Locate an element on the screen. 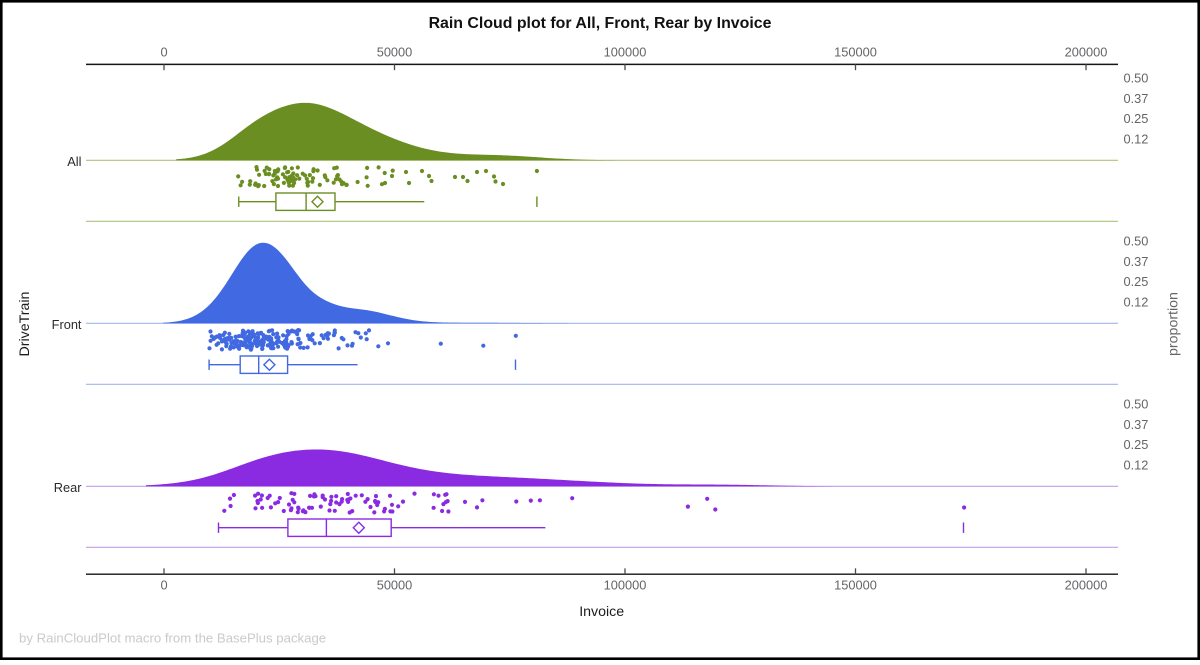 The image size is (1200, 665). svg-text: Rear is located at coordinates (68, 487).